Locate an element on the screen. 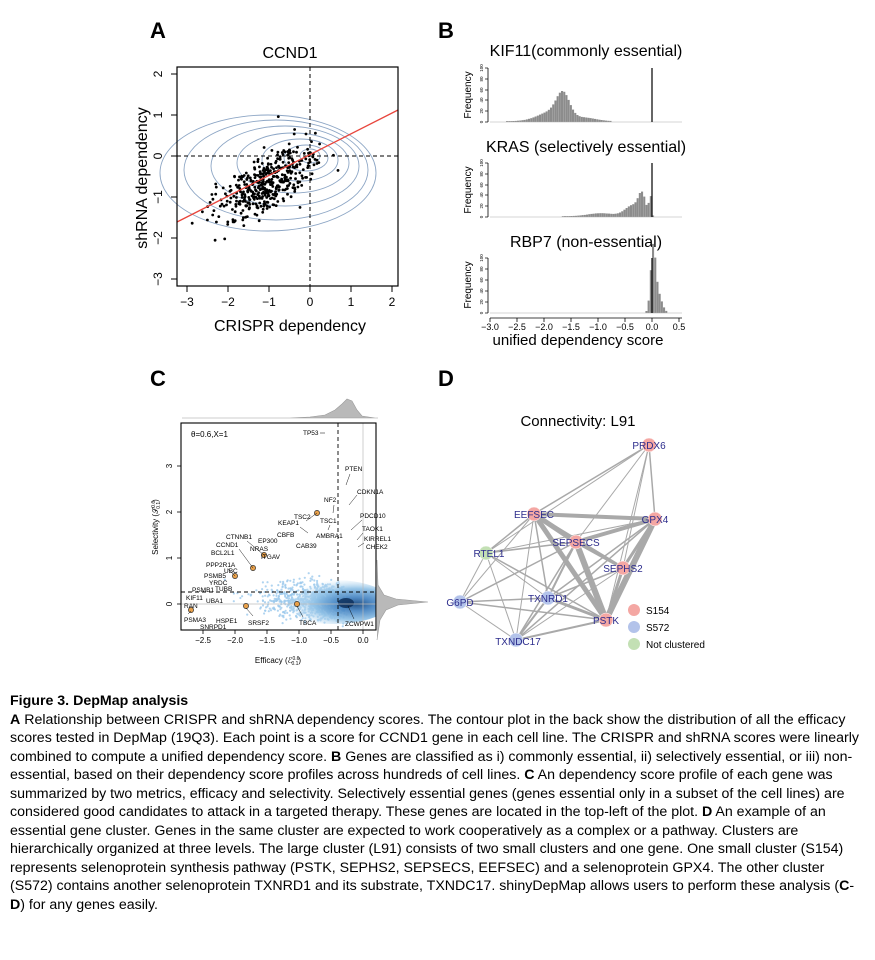 The image size is (875, 960). gene-label: CTNNB1 is located at coordinates (239, 537).